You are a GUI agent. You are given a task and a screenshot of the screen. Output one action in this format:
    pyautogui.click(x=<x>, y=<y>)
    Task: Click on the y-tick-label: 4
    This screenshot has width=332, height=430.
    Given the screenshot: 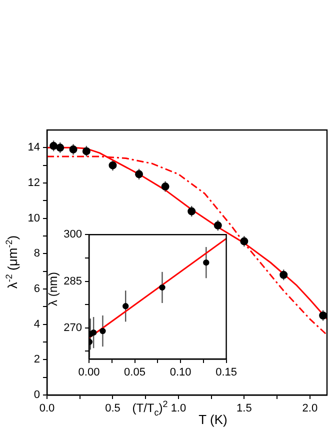 What is the action you would take?
    pyautogui.click(x=37, y=324)
    